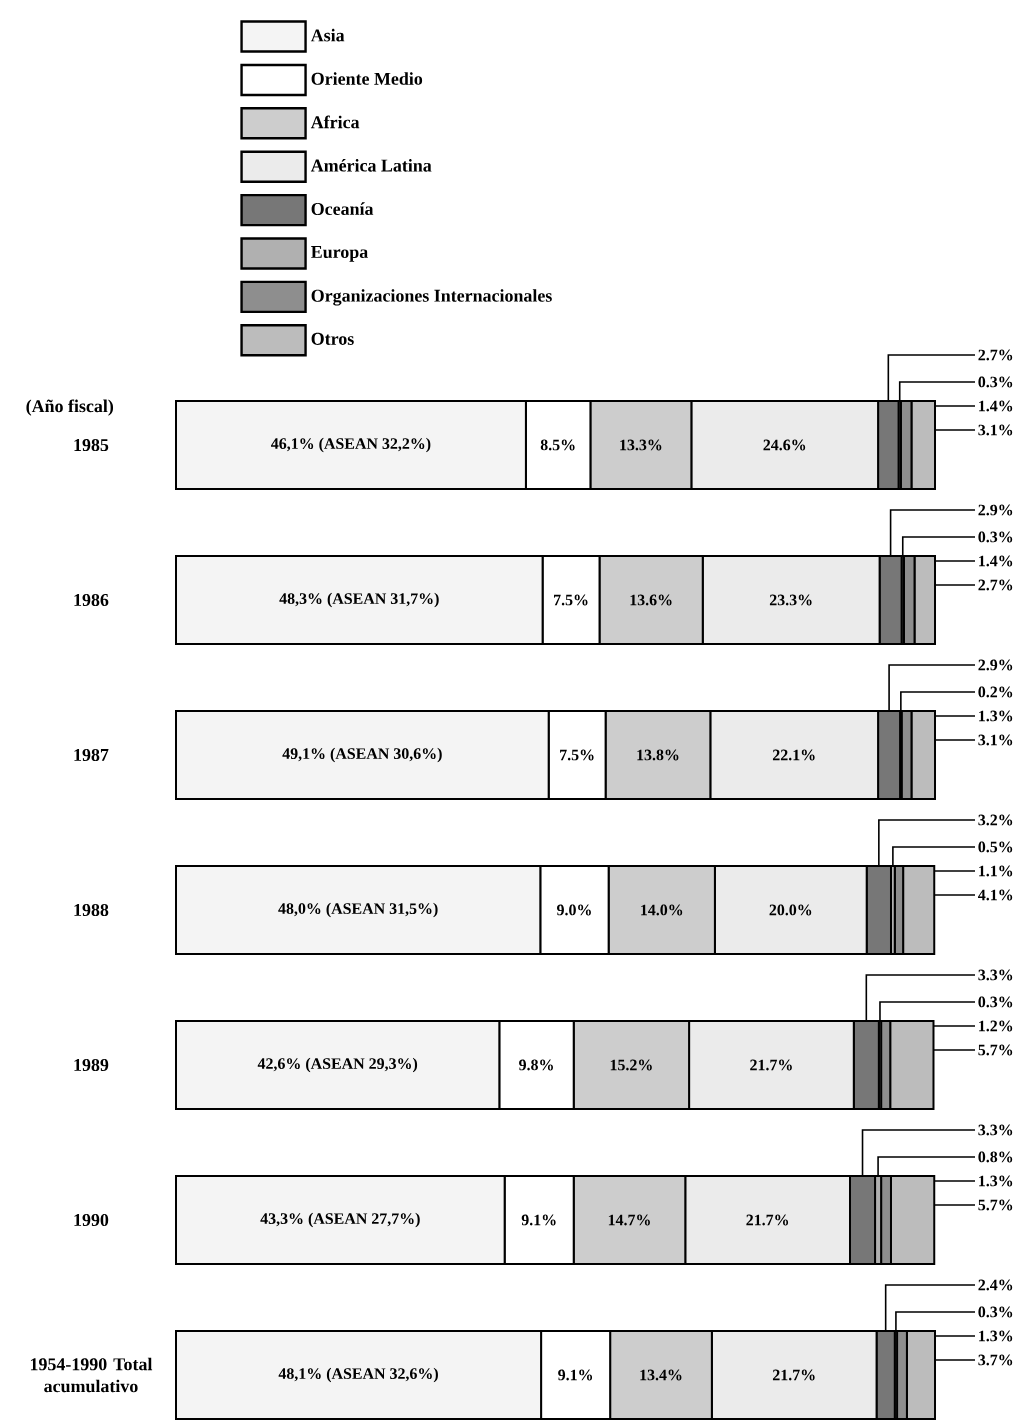 This screenshot has height=1424, width=1024. I want to click on data-label: 3.2%, so click(995, 820).